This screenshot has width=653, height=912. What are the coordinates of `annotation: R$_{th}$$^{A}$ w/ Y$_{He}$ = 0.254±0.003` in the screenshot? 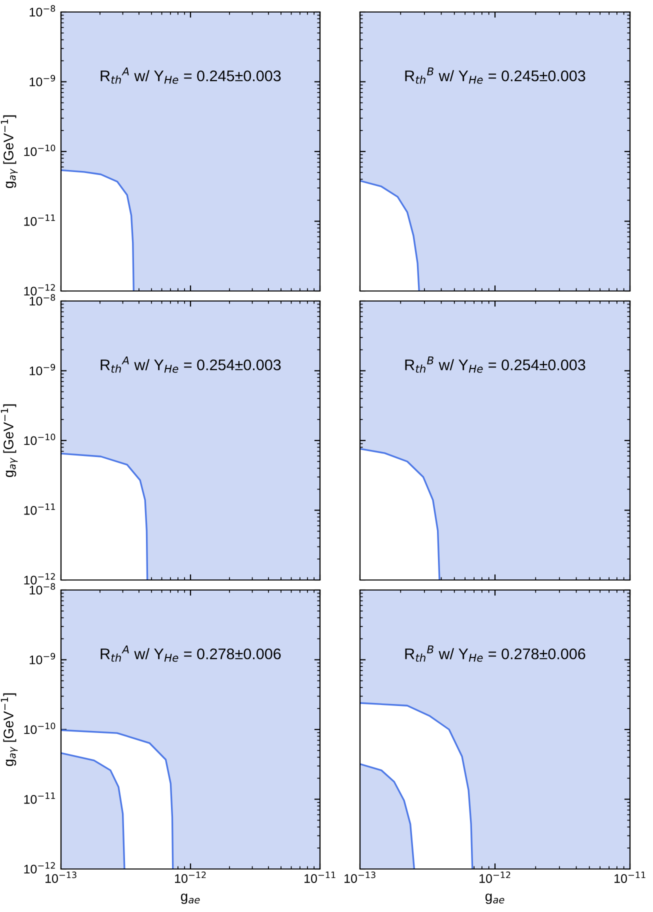 It's located at (190, 364).